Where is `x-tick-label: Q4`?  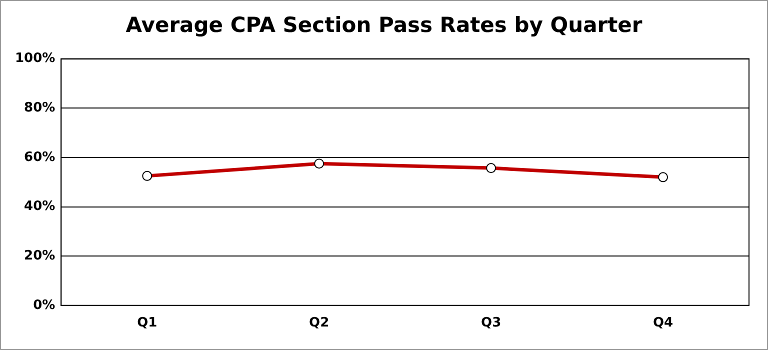
x-tick-label: Q4 is located at coordinates (663, 323).